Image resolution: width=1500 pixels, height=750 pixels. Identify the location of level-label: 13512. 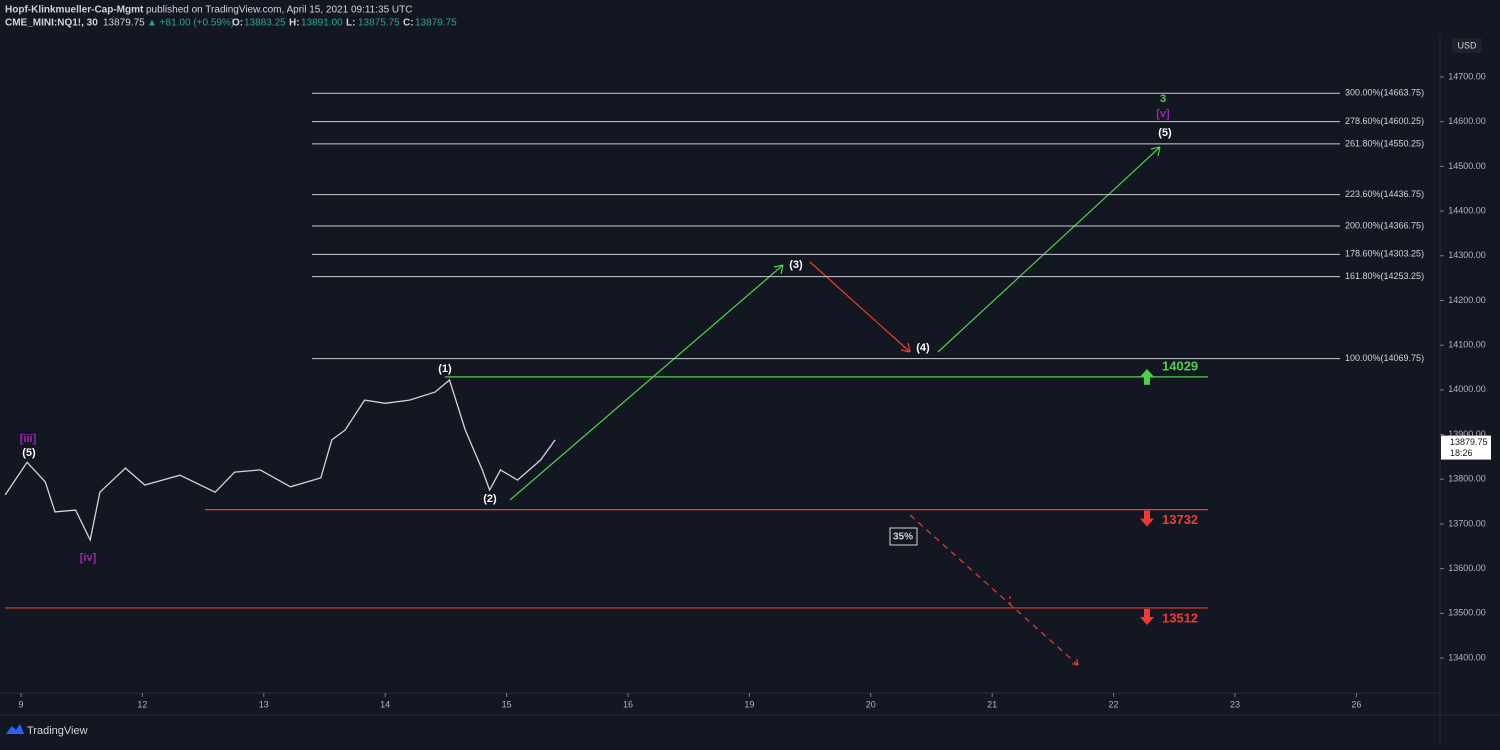
(1180, 617).